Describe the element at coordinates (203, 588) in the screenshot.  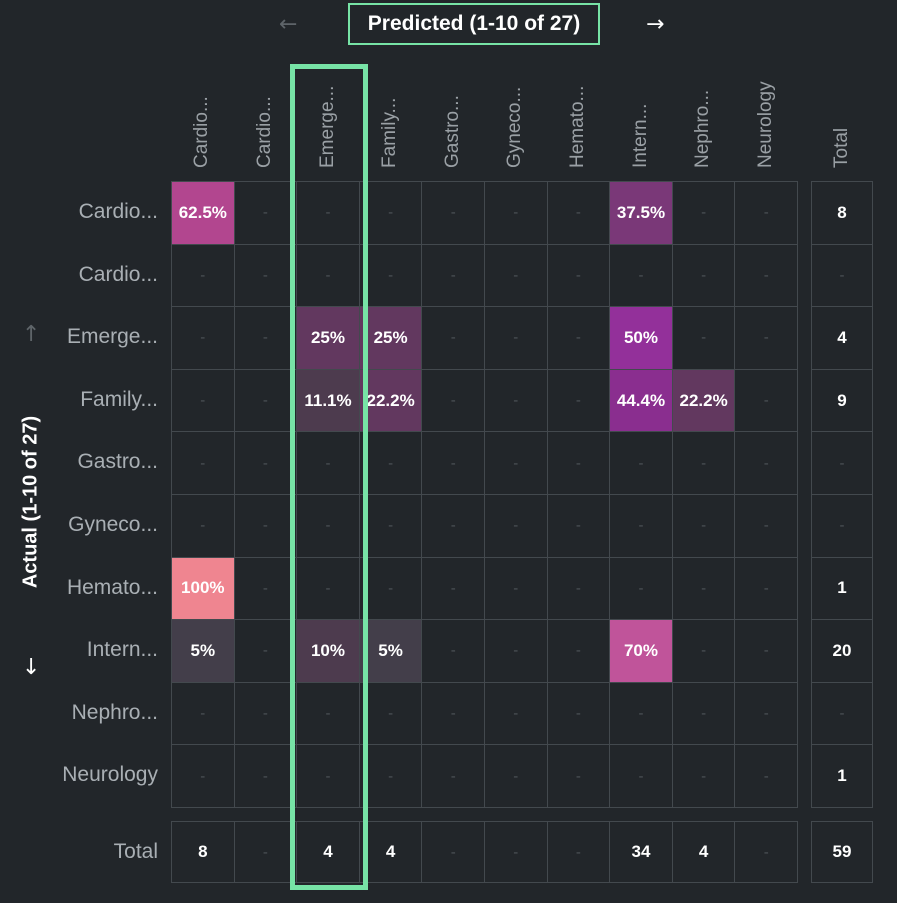
I see `matrix-cell: 100%` at that location.